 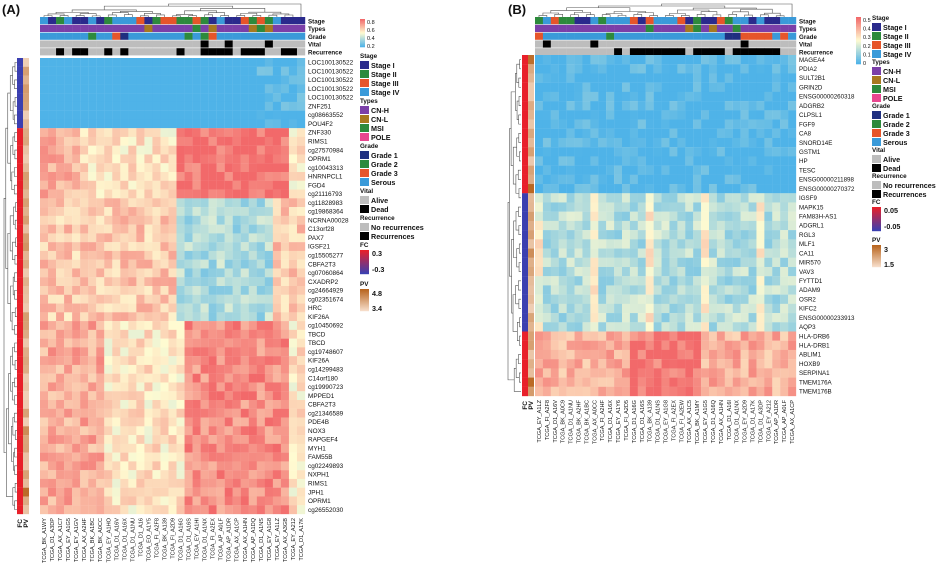 What do you see at coordinates (294, 539) in the screenshot?
I see `sample-label: TCGA_EY_A212` at bounding box center [294, 539].